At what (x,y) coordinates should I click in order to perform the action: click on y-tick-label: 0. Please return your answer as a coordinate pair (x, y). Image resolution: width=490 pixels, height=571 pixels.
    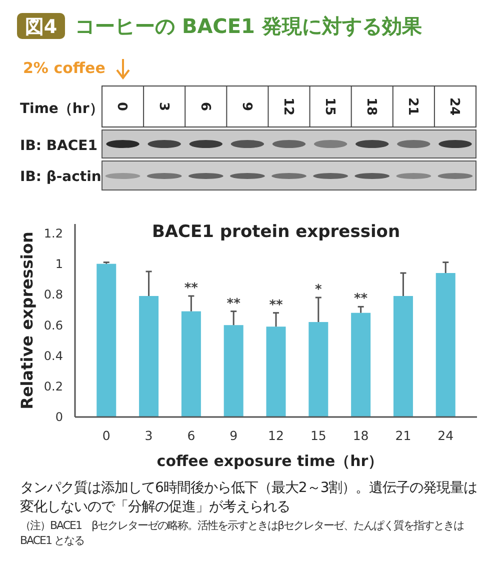
    Looking at the image, I should click on (59, 417).